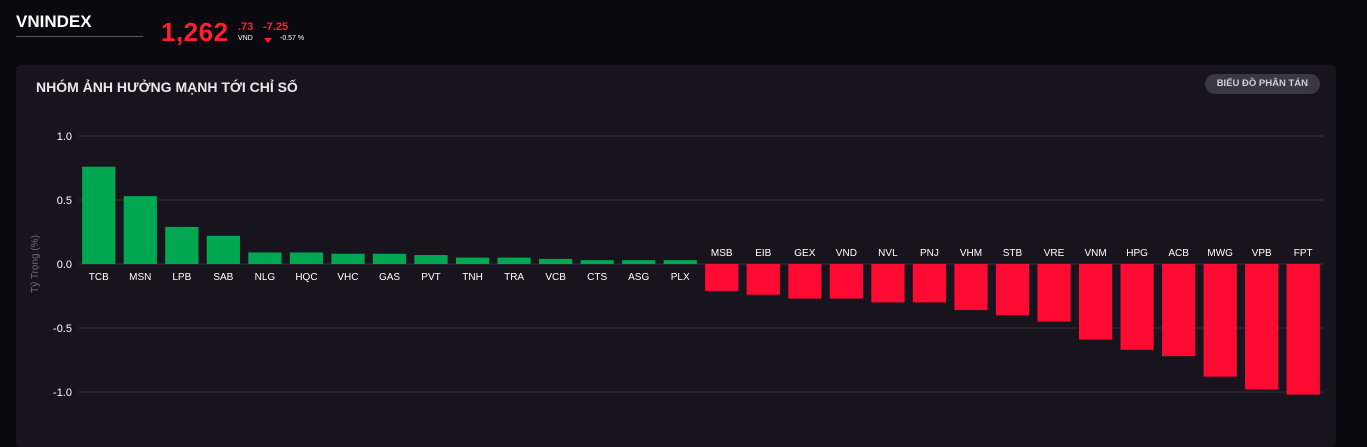 The image size is (1367, 447). I want to click on bar-label-pvt: PVT, so click(430, 277).